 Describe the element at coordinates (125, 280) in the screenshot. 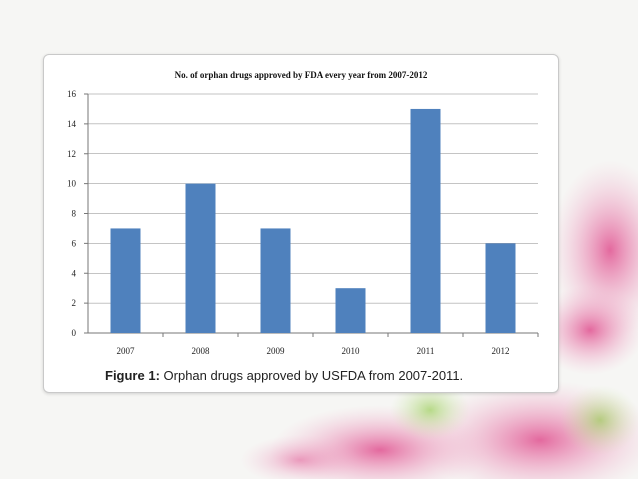

I see `bar-2007` at that location.